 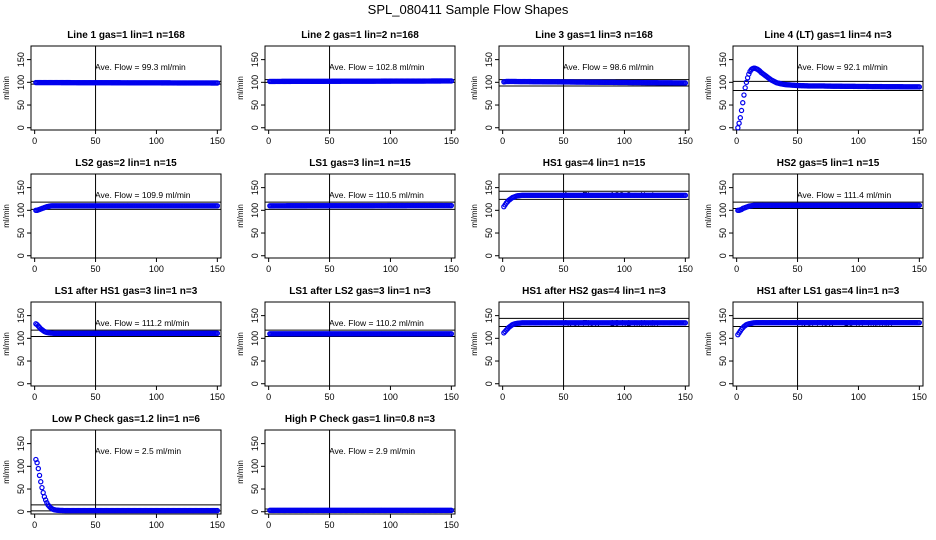 What do you see at coordinates (468, 9) in the screenshot?
I see `figure-title: SPL_080411 Sample Flow Shapes` at bounding box center [468, 9].